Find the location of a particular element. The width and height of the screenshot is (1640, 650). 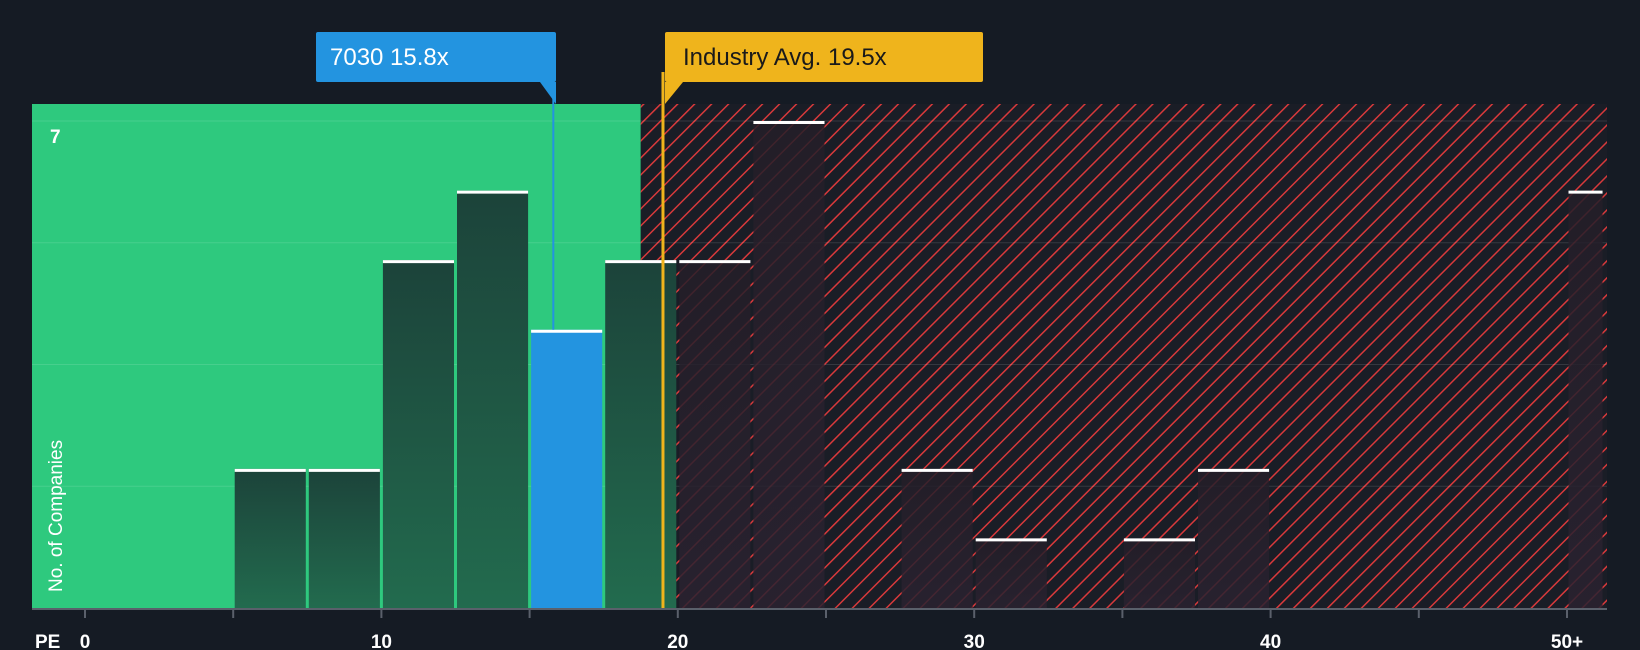

y-axis-max-label: 7 is located at coordinates (55, 137).